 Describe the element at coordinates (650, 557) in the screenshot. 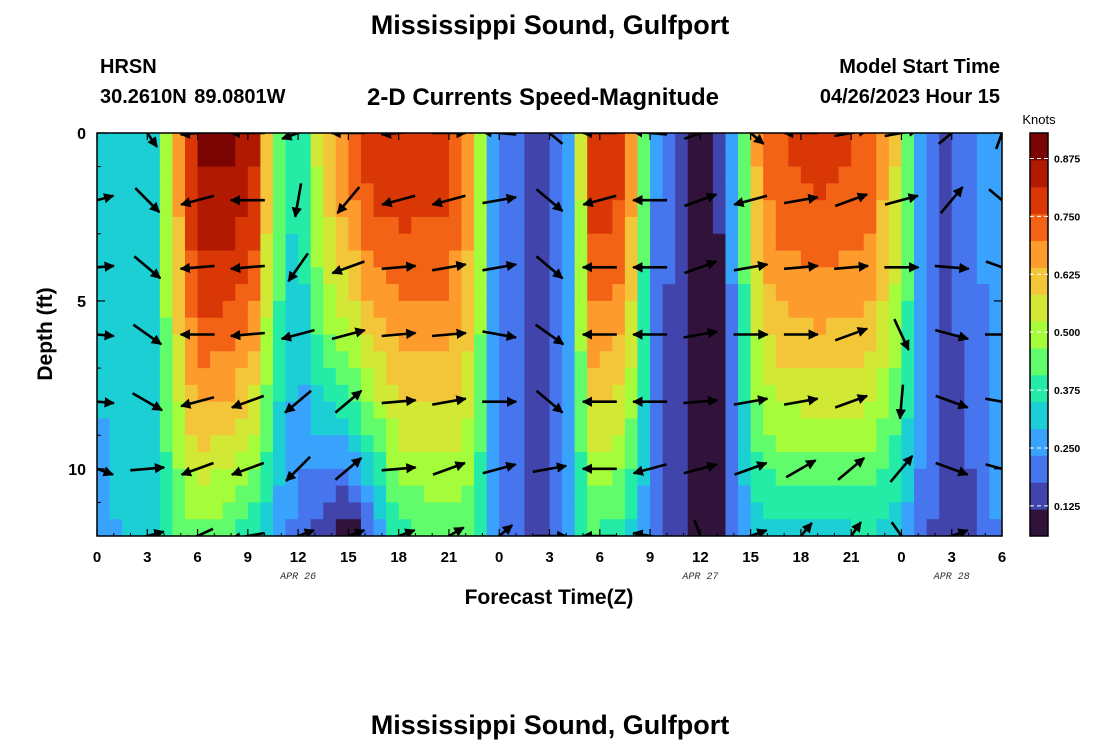

I see `x-tick-label: 9` at that location.